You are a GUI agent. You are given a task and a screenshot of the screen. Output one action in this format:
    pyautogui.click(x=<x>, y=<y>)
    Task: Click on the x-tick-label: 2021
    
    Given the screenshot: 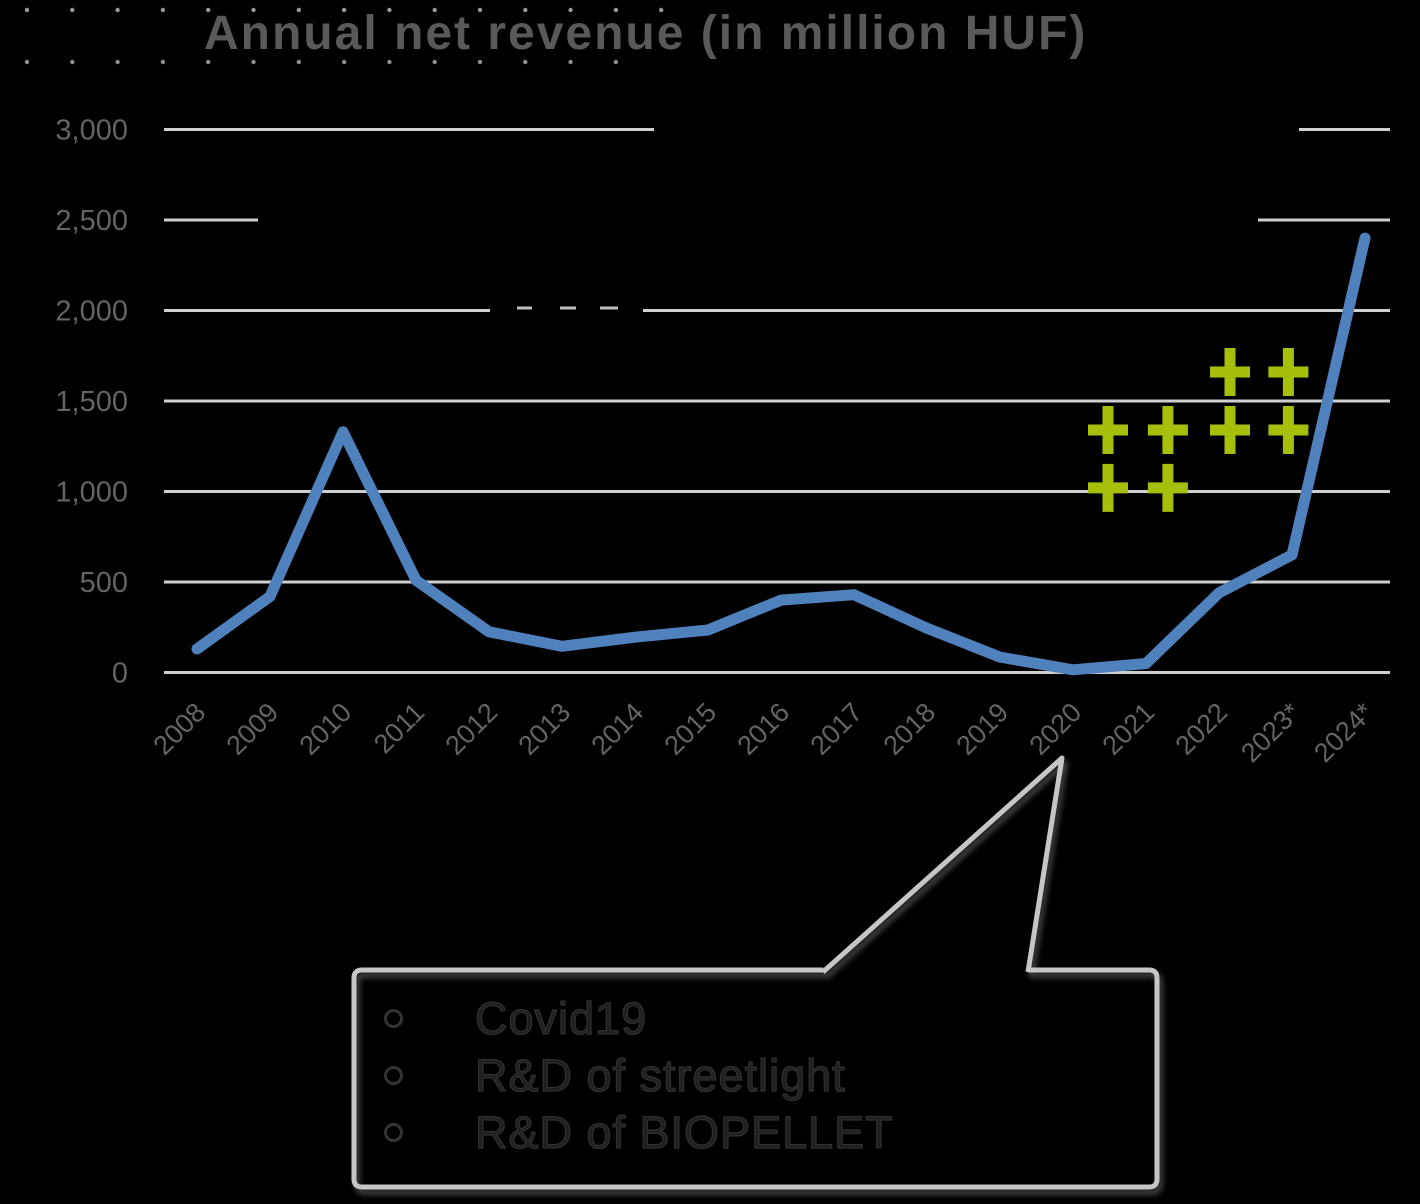 What is the action you would take?
    pyautogui.click(x=1129, y=729)
    